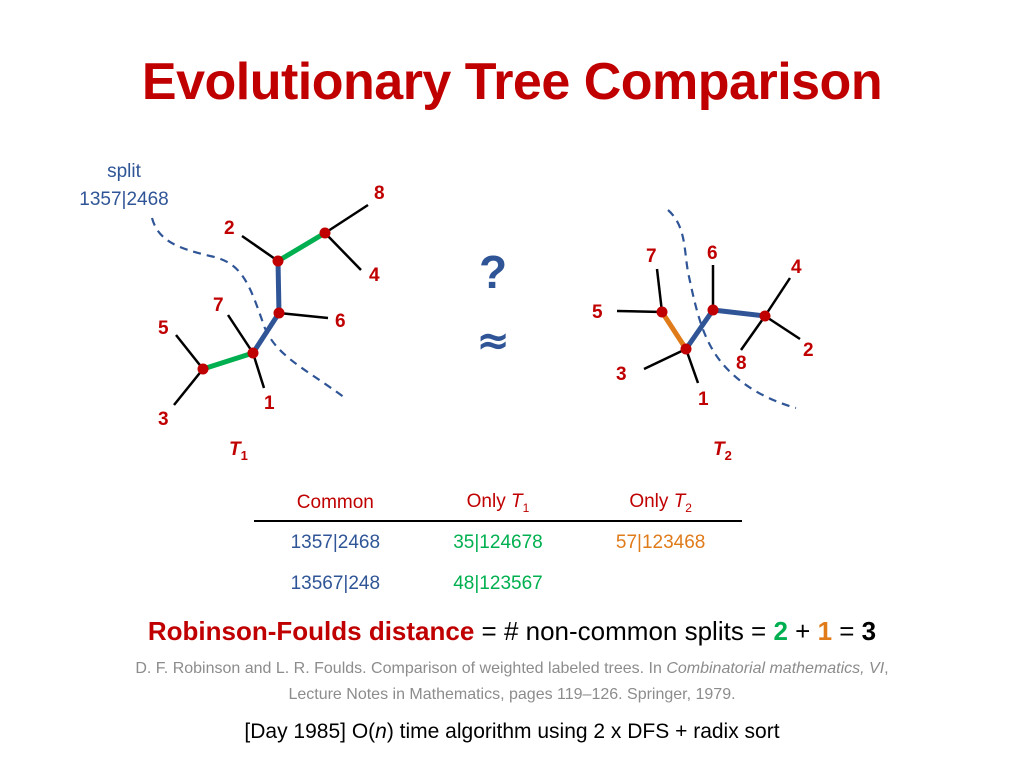 This screenshot has width=1024, height=768. I want to click on t1-leaf-1: 1, so click(269, 403).